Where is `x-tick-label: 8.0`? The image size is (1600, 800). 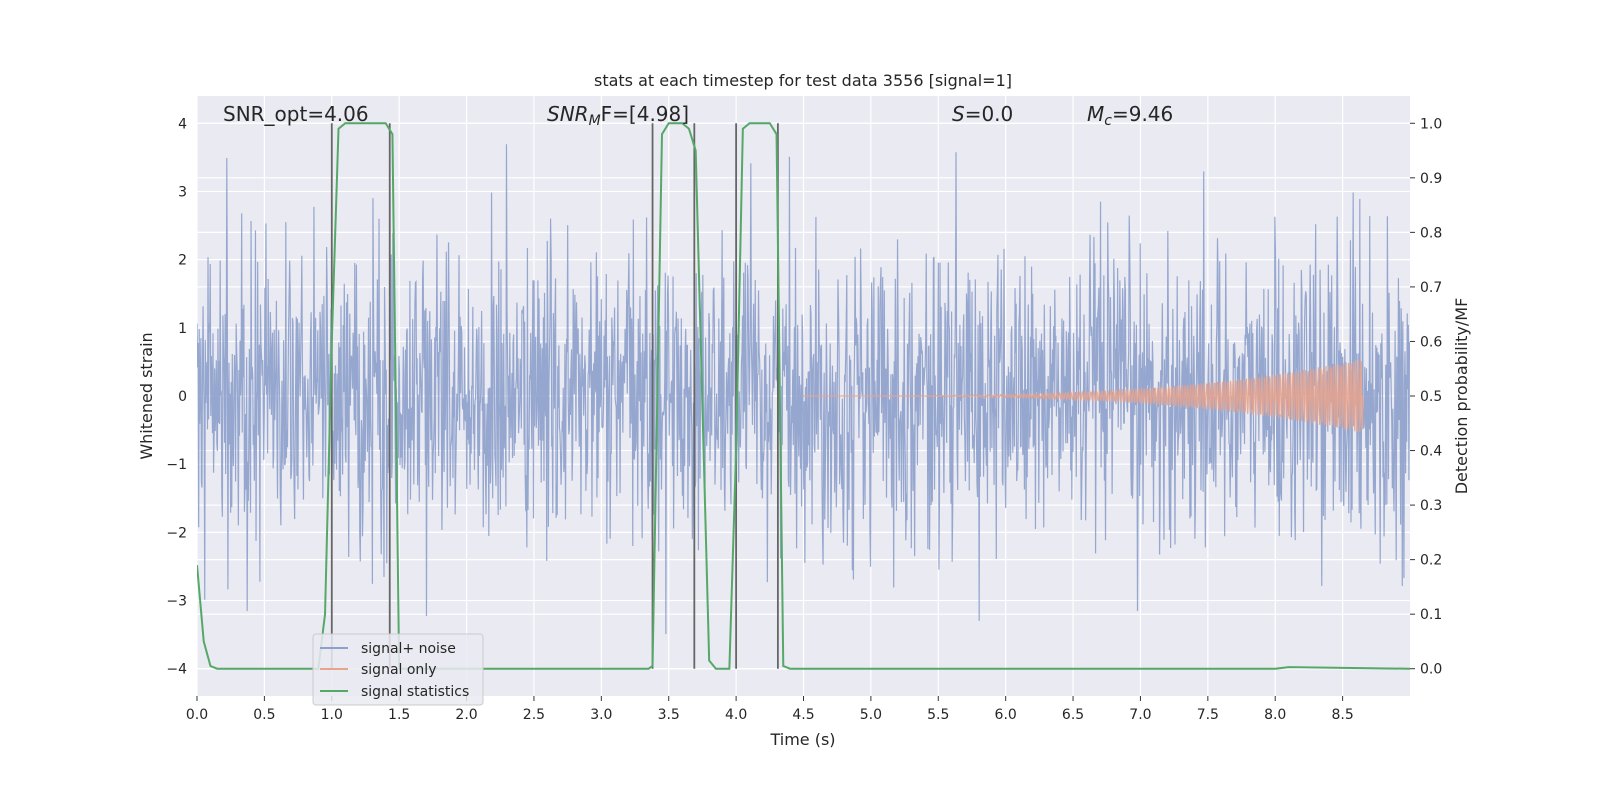 x-tick-label: 8.0 is located at coordinates (1275, 715).